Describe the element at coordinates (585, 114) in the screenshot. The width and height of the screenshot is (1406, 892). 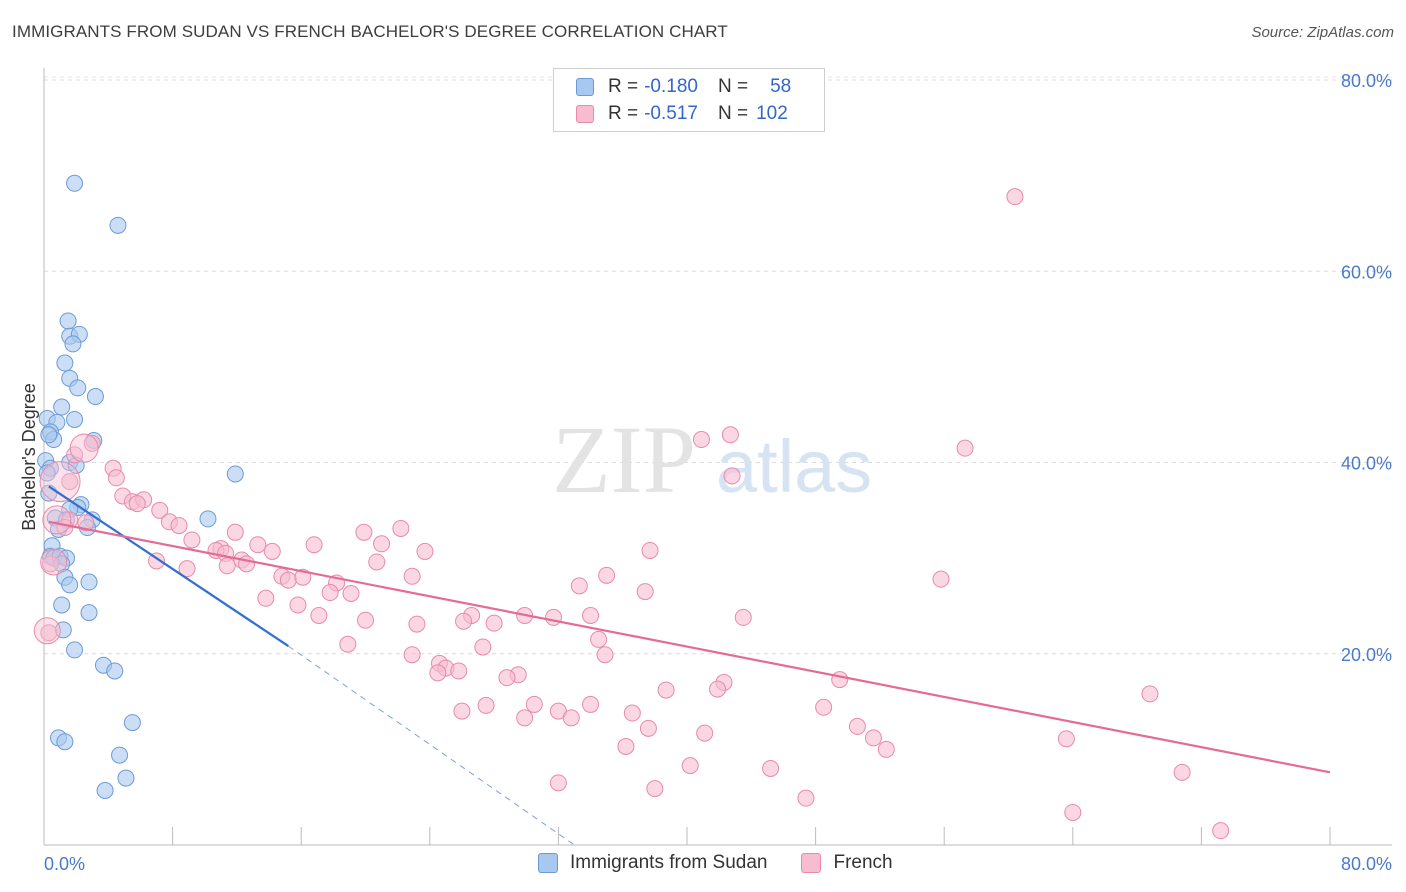
I see `legend-swatch-french` at that location.